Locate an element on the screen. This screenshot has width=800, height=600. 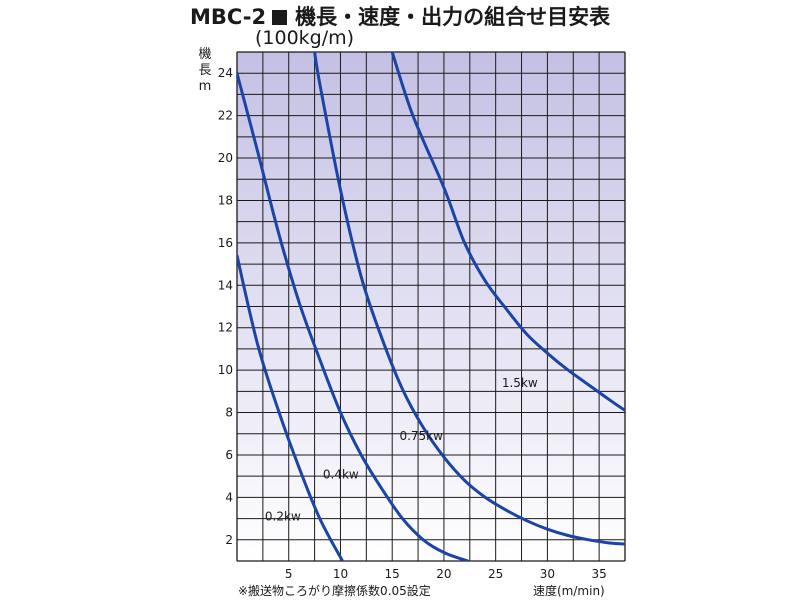
y-axis-label: 機 長 m is located at coordinates (205, 71).